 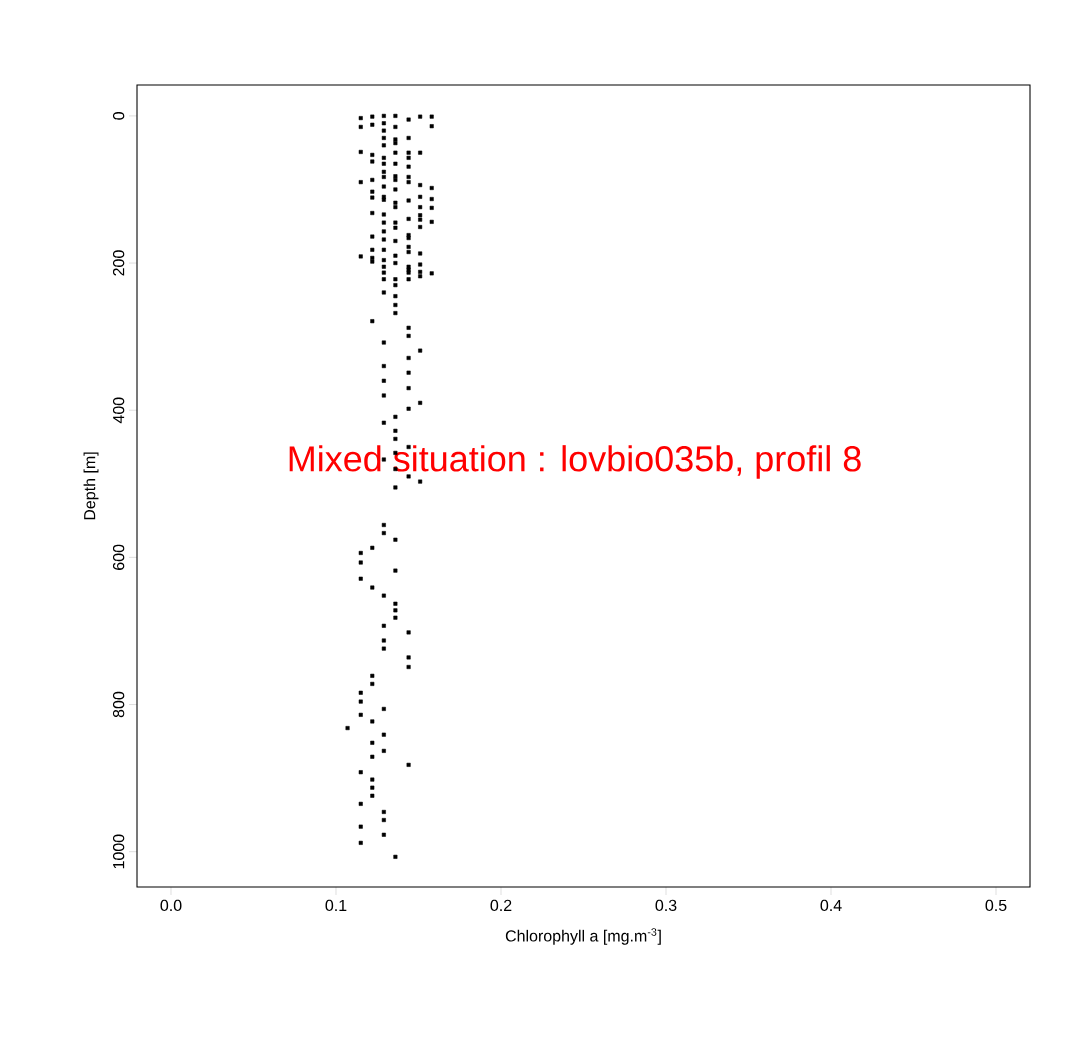 I want to click on annotation: Mixed situation : lovbio035b, profil 8, so click(x=575, y=462).